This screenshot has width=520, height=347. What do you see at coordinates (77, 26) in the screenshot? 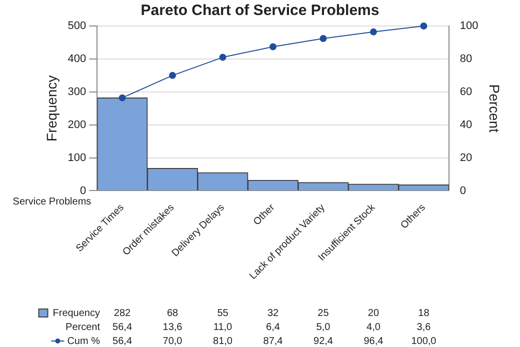
I see `y-tick-label: 500` at bounding box center [77, 26].